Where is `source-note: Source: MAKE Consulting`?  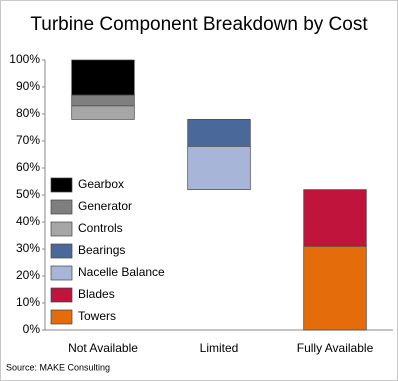 source-note: Source: MAKE Consulting is located at coordinates (58, 367).